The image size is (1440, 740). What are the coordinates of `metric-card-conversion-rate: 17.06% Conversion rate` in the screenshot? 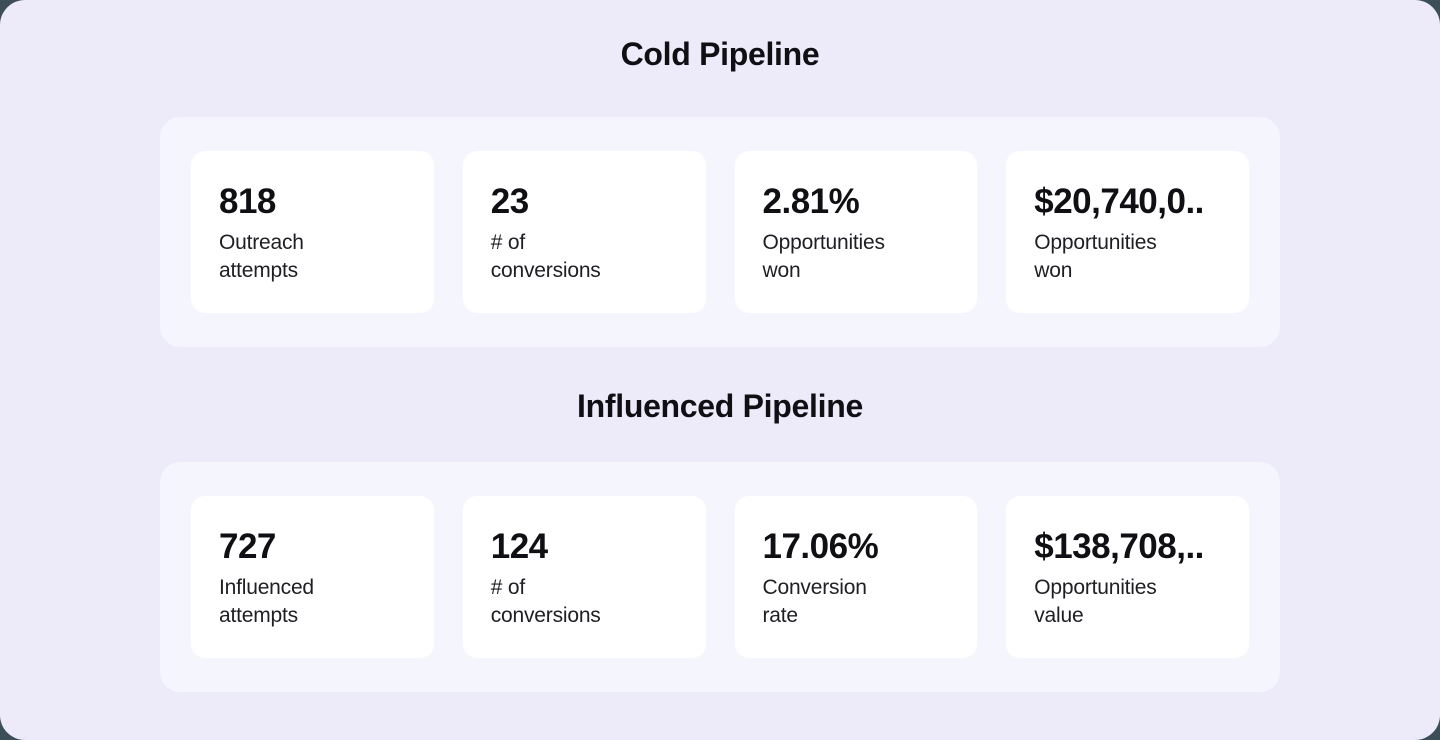 It's located at (856, 577).